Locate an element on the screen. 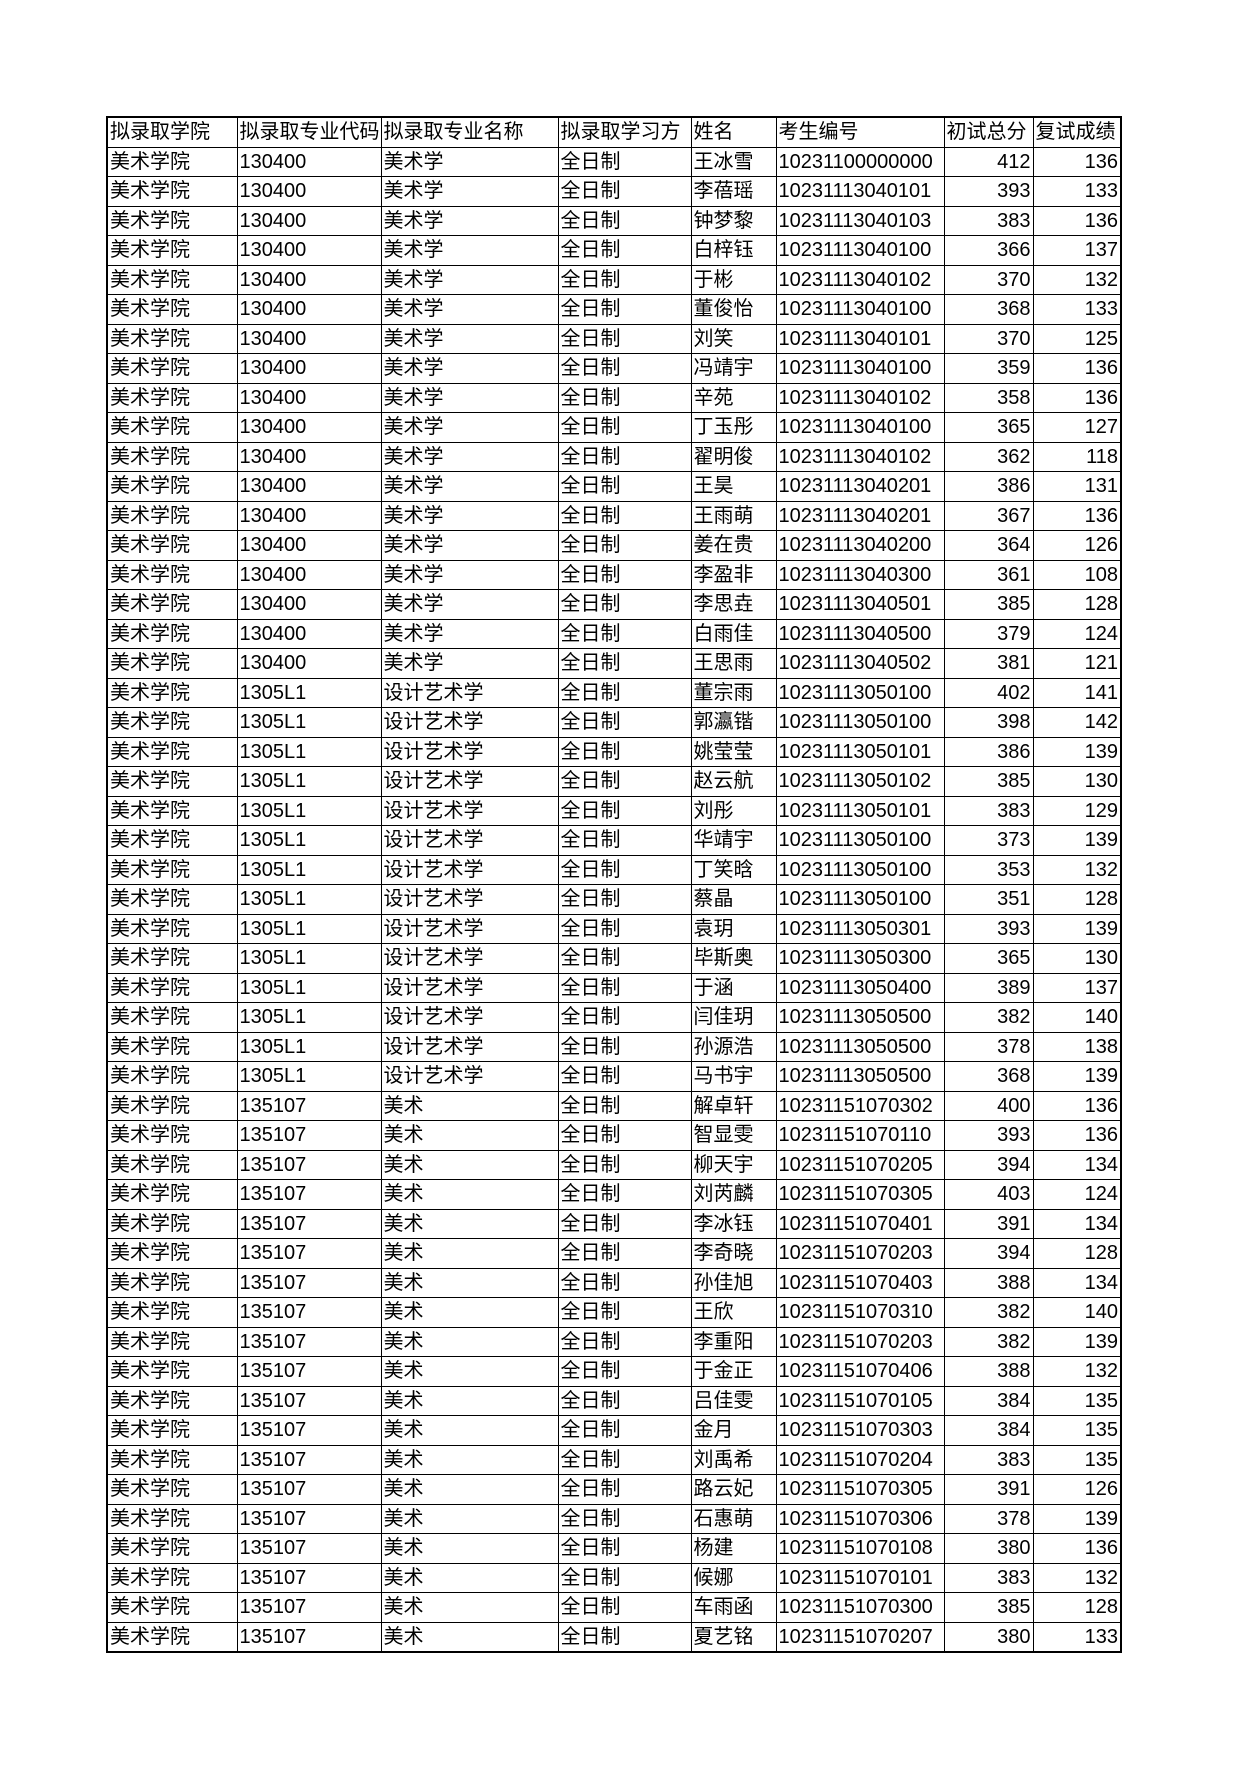  cell: 10231151070303 is located at coordinates (860, 1430).